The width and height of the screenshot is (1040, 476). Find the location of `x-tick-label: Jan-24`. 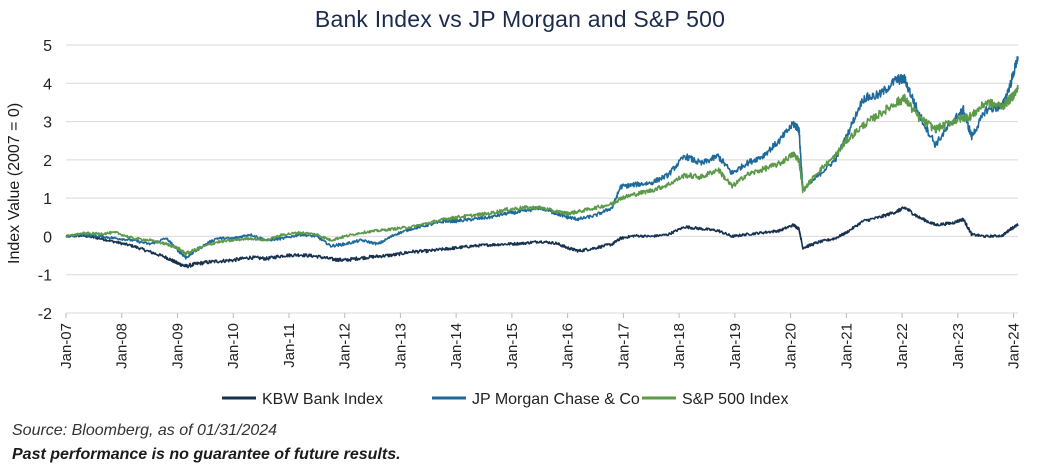

x-tick-label: Jan-24 is located at coordinates (1014, 346).